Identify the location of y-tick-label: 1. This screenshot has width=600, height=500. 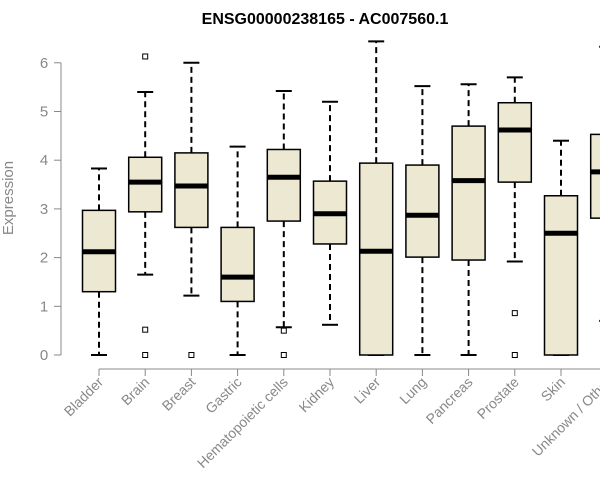
(44, 306).